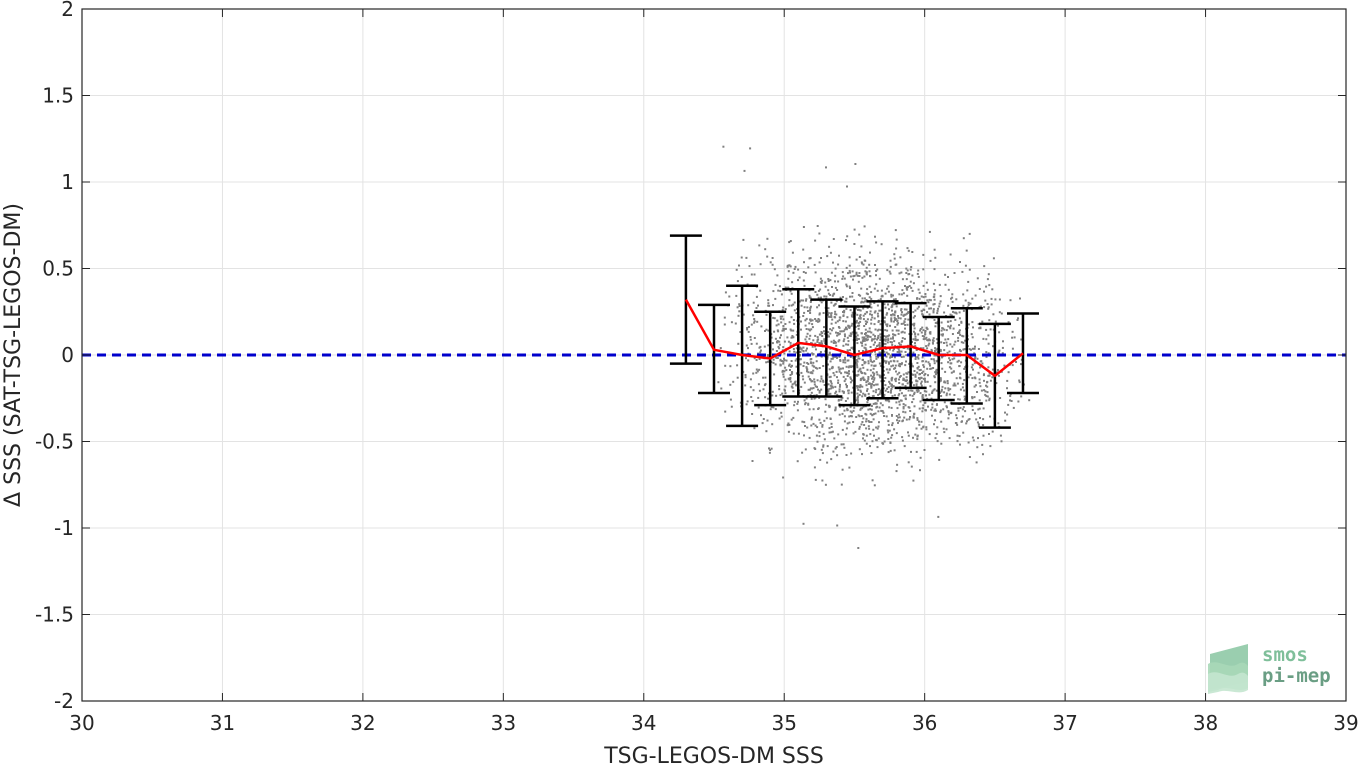  Describe the element at coordinates (54, 615) in the screenshot. I see `y-tick-label: -1.5` at that location.